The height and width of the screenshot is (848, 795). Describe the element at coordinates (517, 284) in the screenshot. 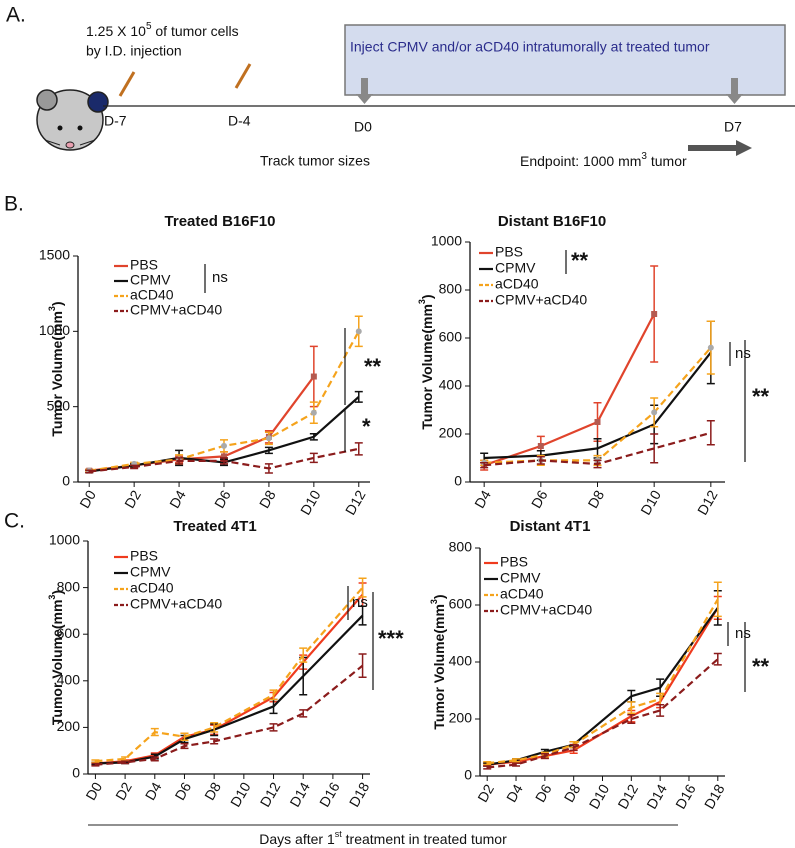

I see `legend-label: aCD40` at that location.